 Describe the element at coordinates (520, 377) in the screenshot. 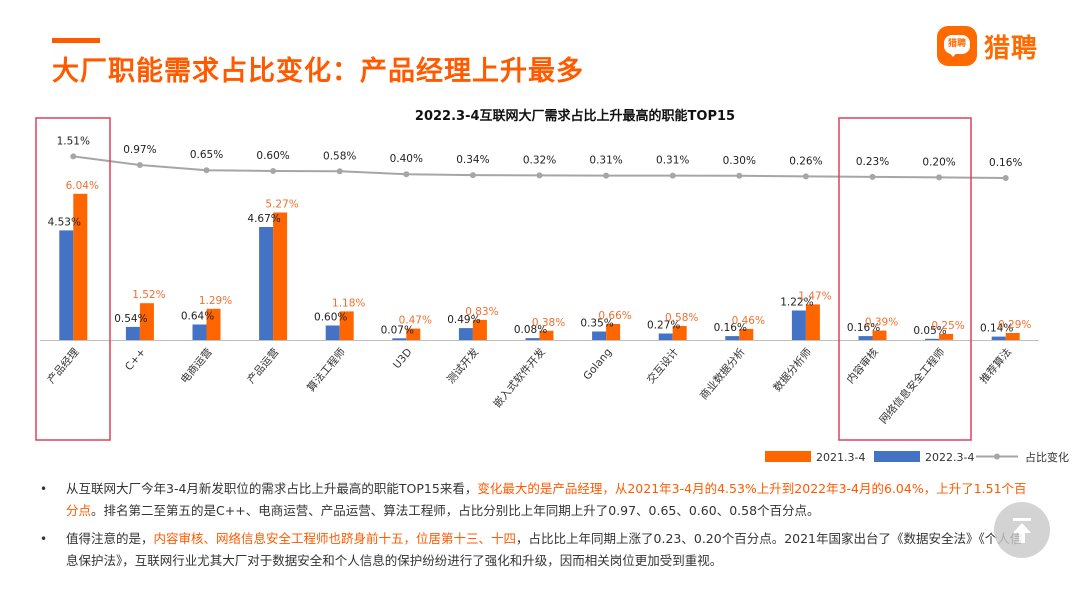

I see `x-tick-label-8: 嵌入式软件开发` at that location.